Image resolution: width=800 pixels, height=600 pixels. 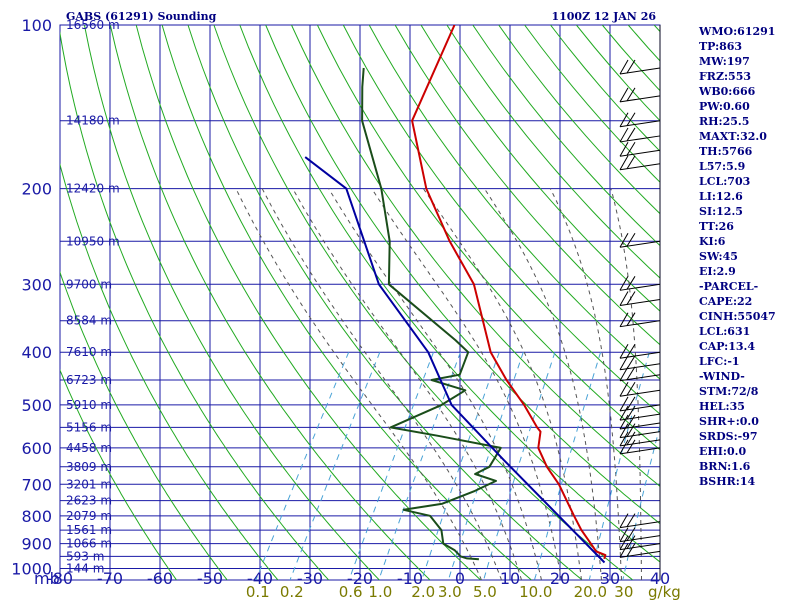 What do you see at coordinates (141, 16) in the screenshot?
I see `chart-title-left: GABS (61291) Sounding` at bounding box center [141, 16].